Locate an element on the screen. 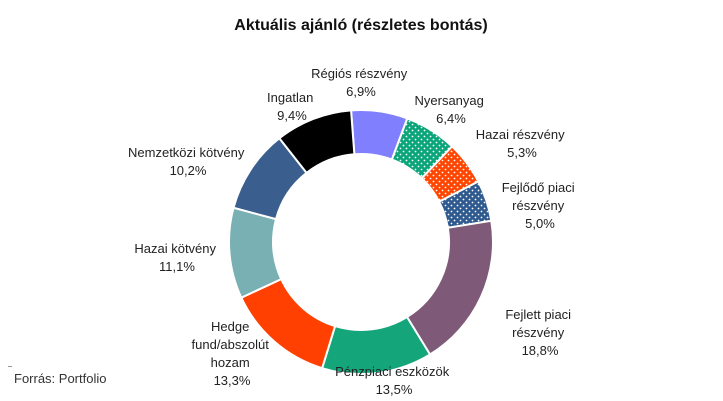 This screenshot has height=401, width=723. slice-ingatlan is located at coordinates (316, 142).